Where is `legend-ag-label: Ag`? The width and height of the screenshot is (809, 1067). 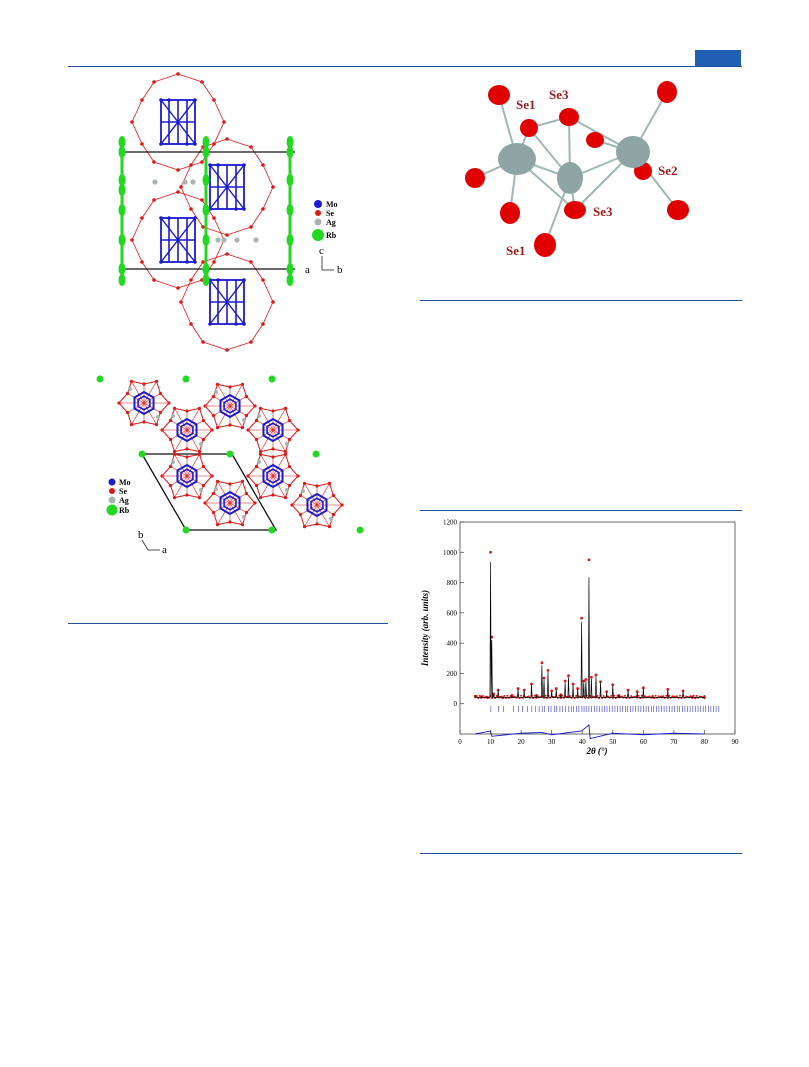
legend-ag-label: Ag is located at coordinates (124, 500).